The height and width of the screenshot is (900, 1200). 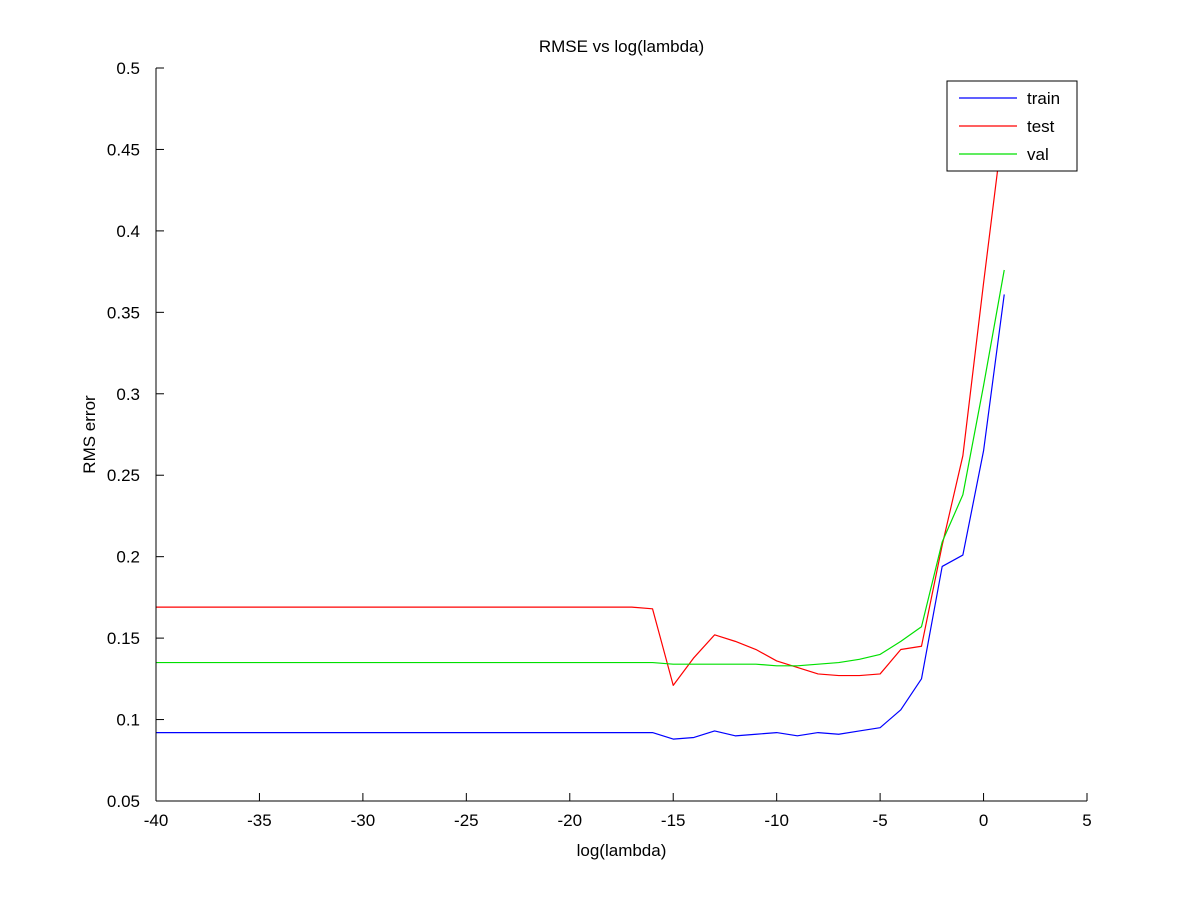 I want to click on x-tick-label: -30, so click(x=363, y=820).